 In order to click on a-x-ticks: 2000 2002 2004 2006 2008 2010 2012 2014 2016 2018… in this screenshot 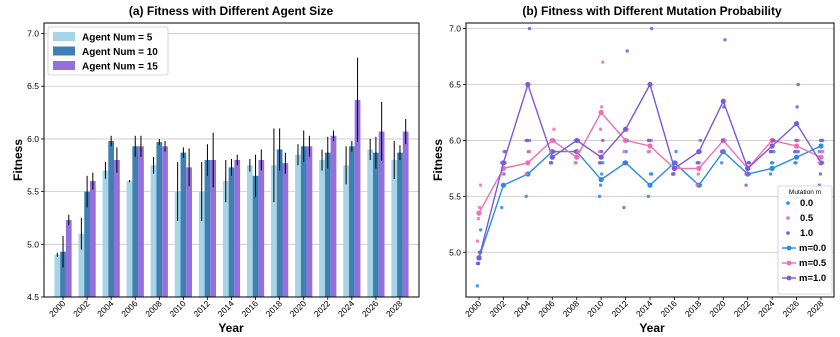, I will do `click(226, 308)`.